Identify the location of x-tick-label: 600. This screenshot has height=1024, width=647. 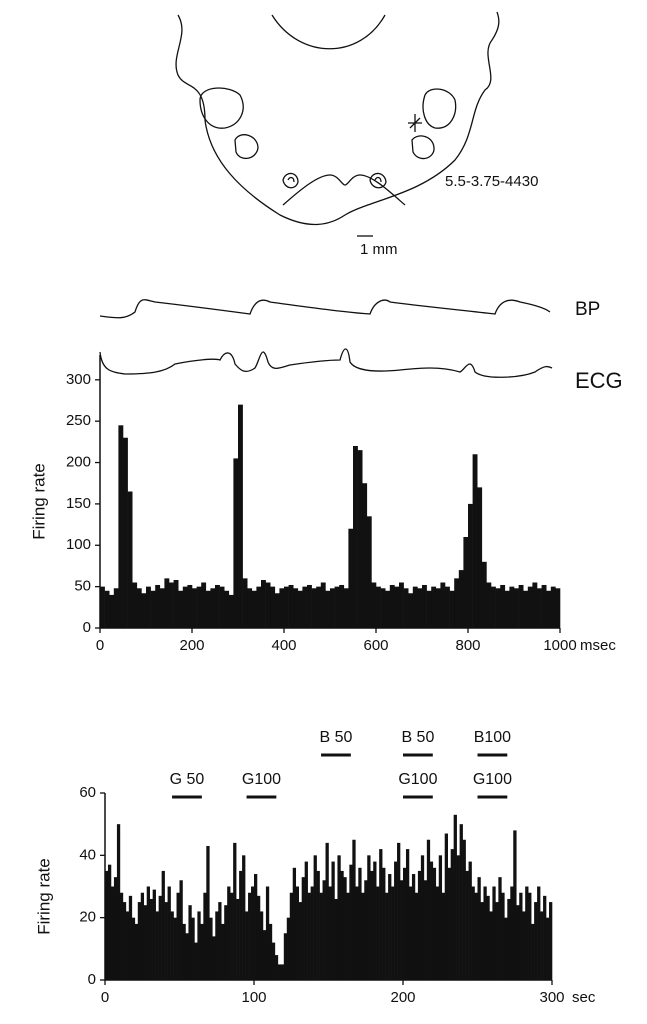
(375, 645).